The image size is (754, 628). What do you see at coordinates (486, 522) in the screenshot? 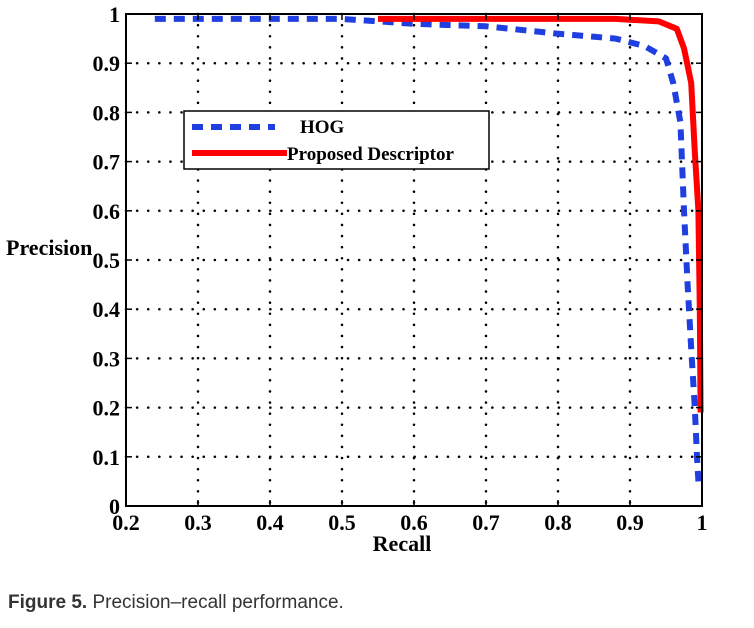
I see `x-tick-label: 0.7` at bounding box center [486, 522].